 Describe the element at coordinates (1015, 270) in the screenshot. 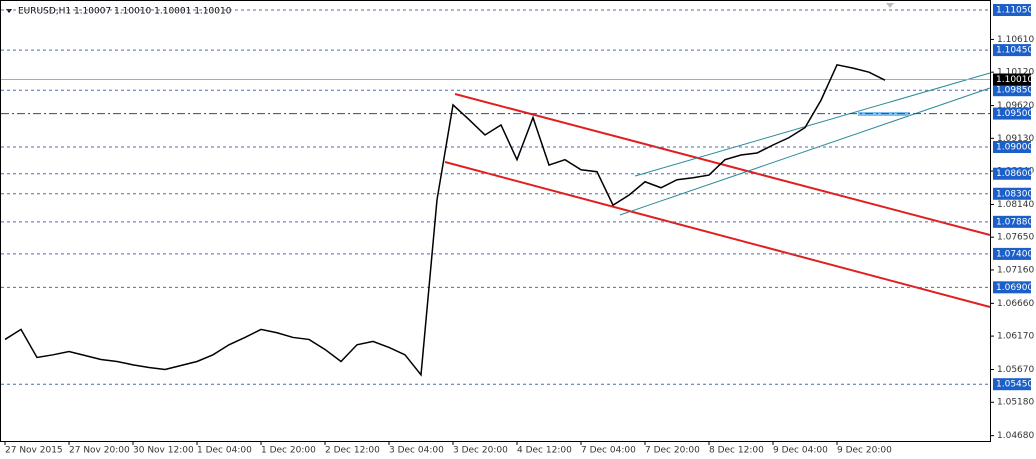

I see `y-tick-label: 1.07160` at that location.